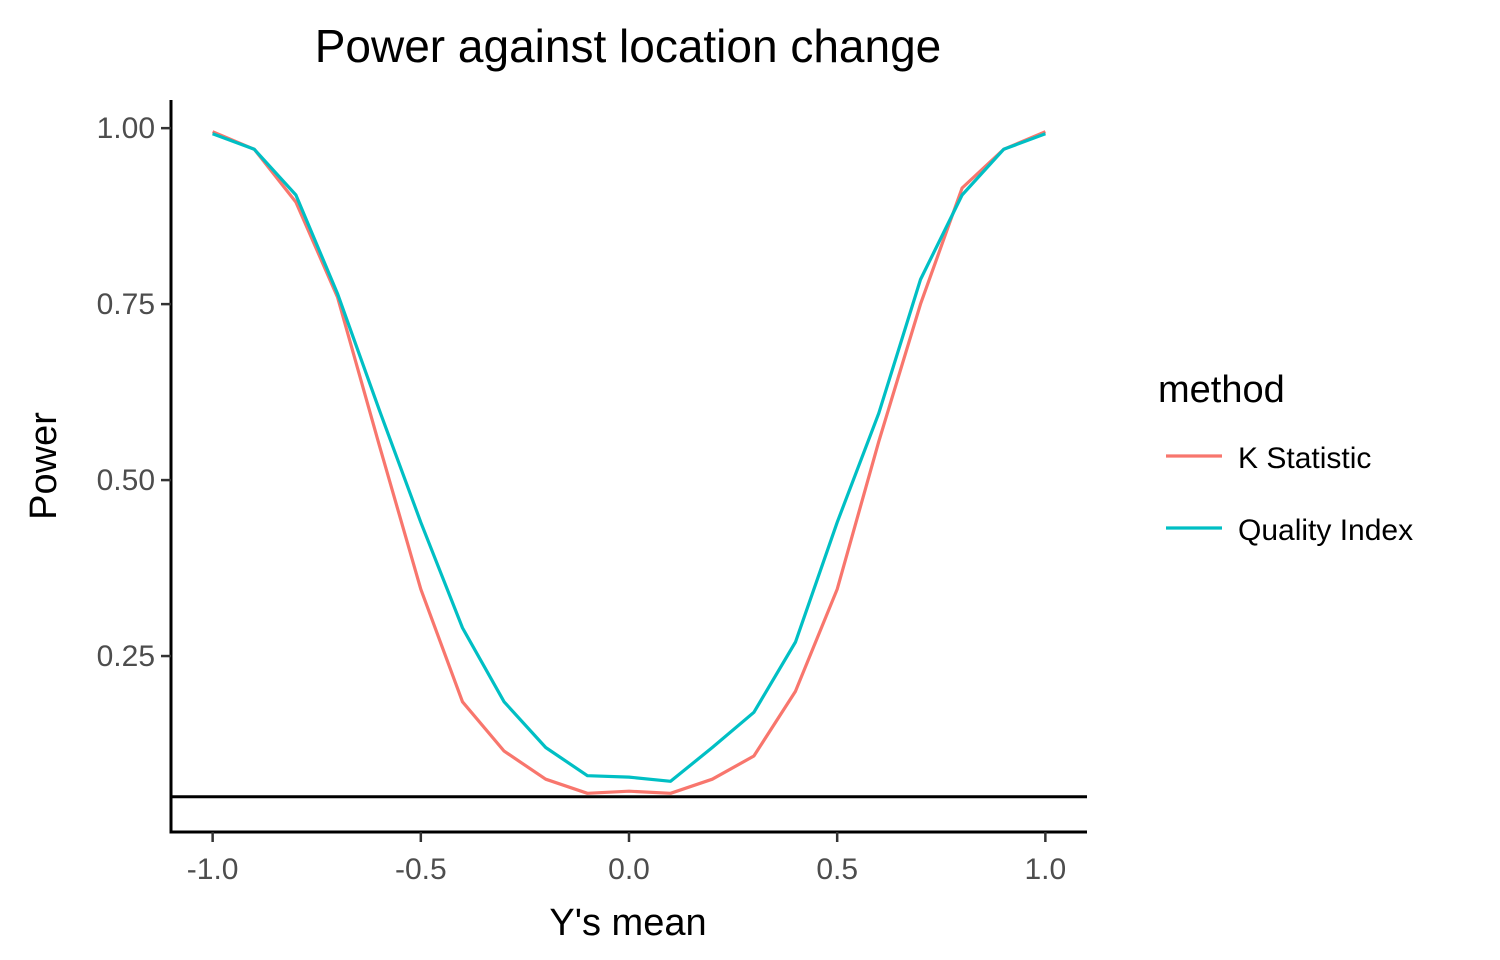 The height and width of the screenshot is (960, 1500). What do you see at coordinates (126, 480) in the screenshot?
I see `y-tick-label-0-50: 0.50` at bounding box center [126, 480].